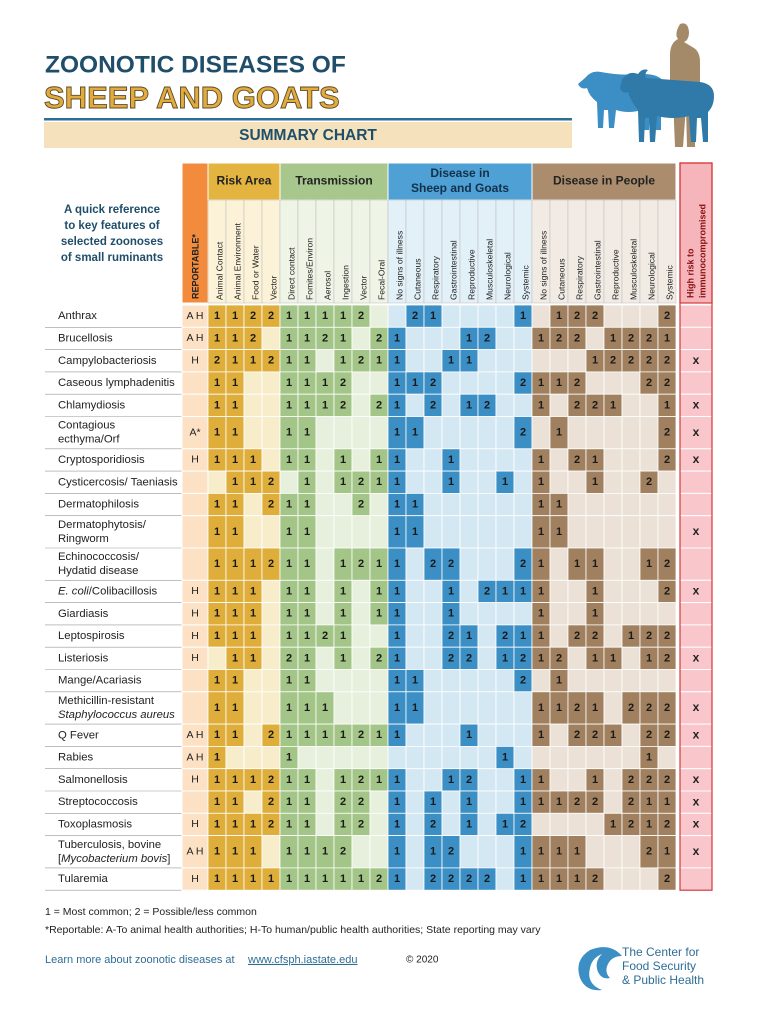 This screenshot has height=1024, width=768. What do you see at coordinates (89, 440) in the screenshot?
I see `name-part: ecthyma/Orf` at bounding box center [89, 440].